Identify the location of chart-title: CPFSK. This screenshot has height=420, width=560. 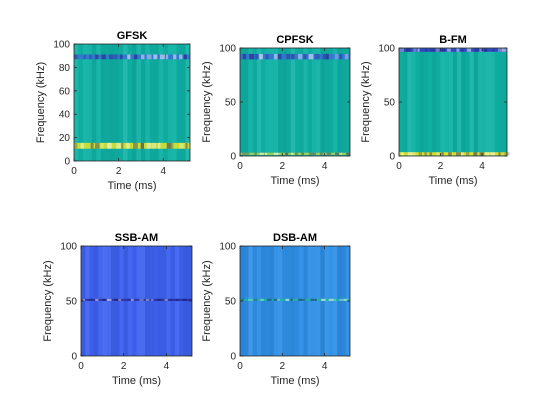
(294, 40).